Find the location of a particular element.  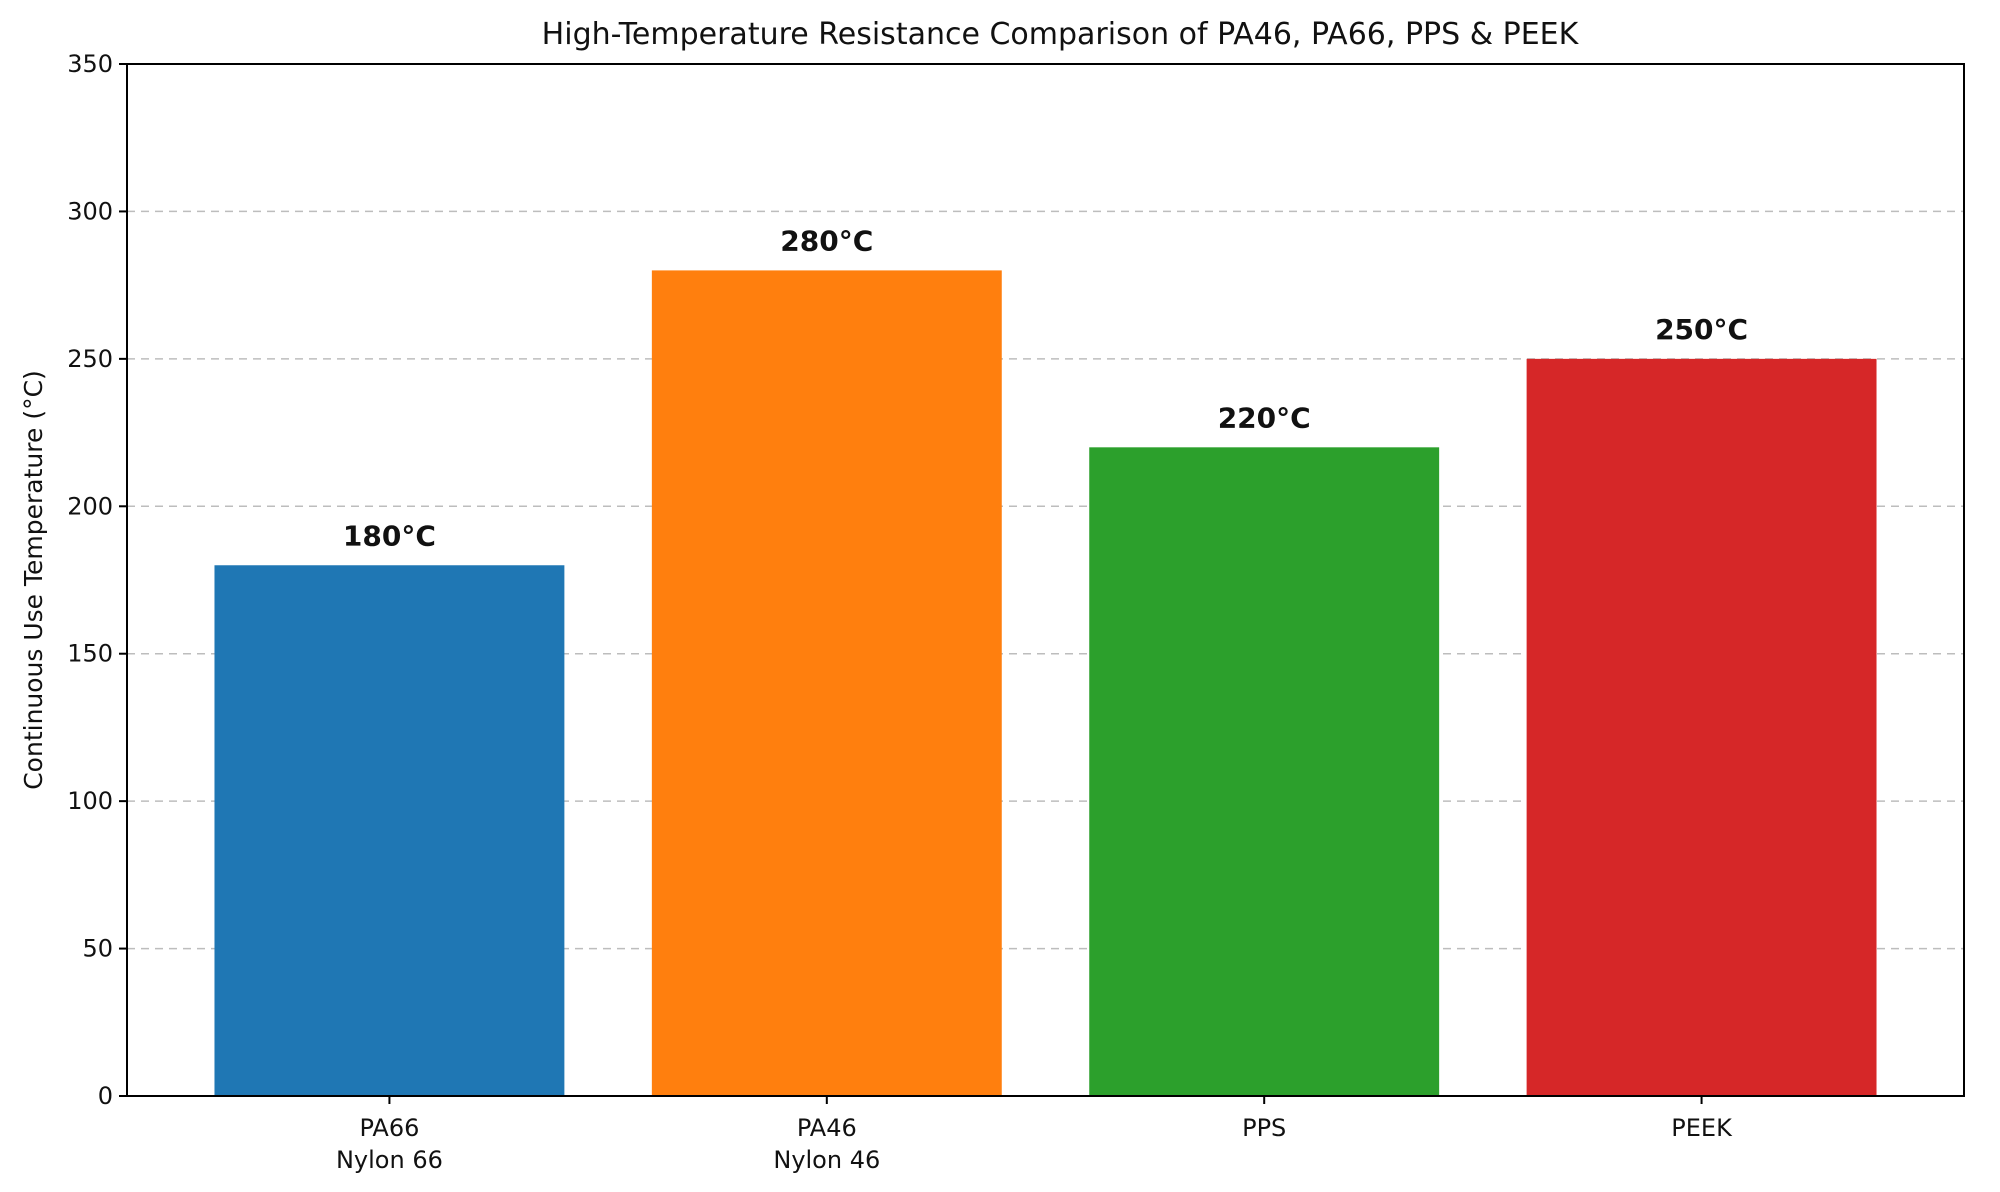

y-tick-label: 350 is located at coordinates (90, 64).